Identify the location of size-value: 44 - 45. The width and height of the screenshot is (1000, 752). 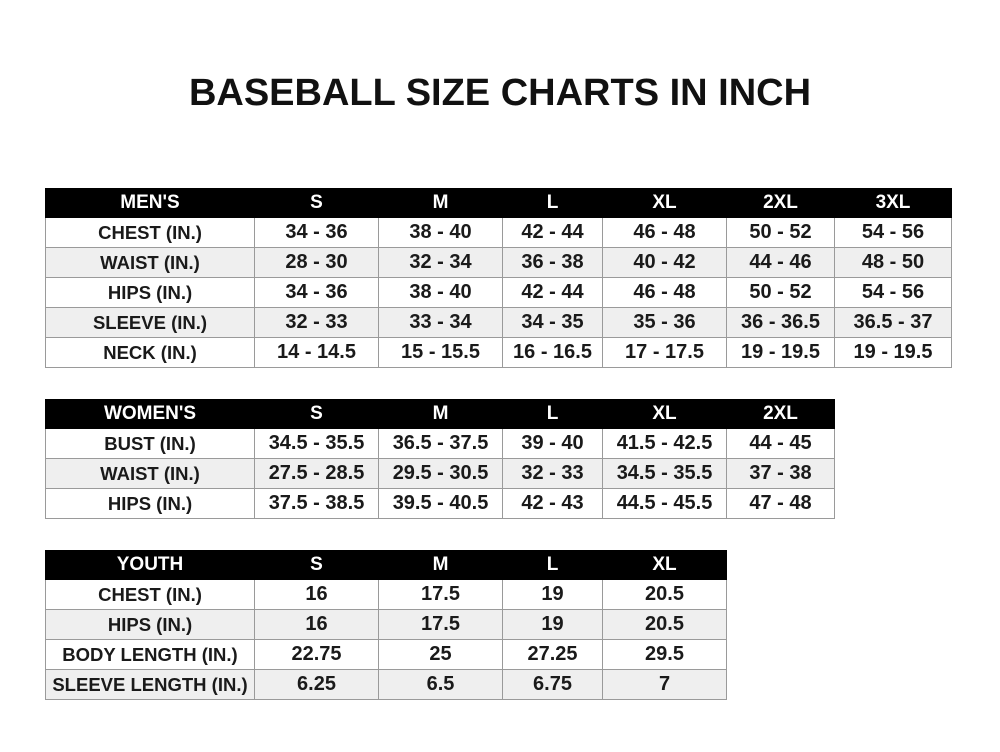
(780, 443).